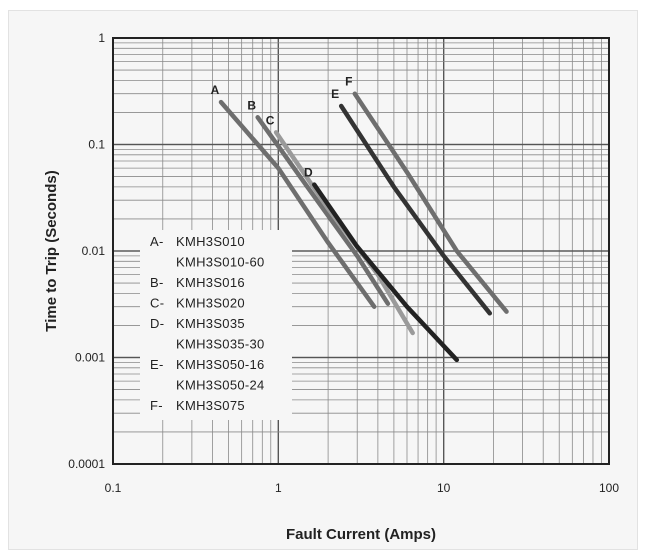 Image resolution: width=647 pixels, height=554 pixels. What do you see at coordinates (210, 405) in the screenshot?
I see `legend-entry: KMH3S075` at bounding box center [210, 405].